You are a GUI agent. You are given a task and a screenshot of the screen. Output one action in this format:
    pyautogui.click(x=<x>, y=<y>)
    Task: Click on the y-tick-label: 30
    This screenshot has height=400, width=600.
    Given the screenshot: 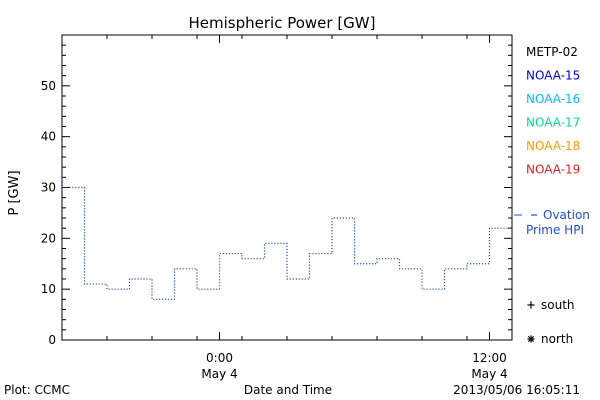 What is the action you would take?
    pyautogui.click(x=48, y=188)
    